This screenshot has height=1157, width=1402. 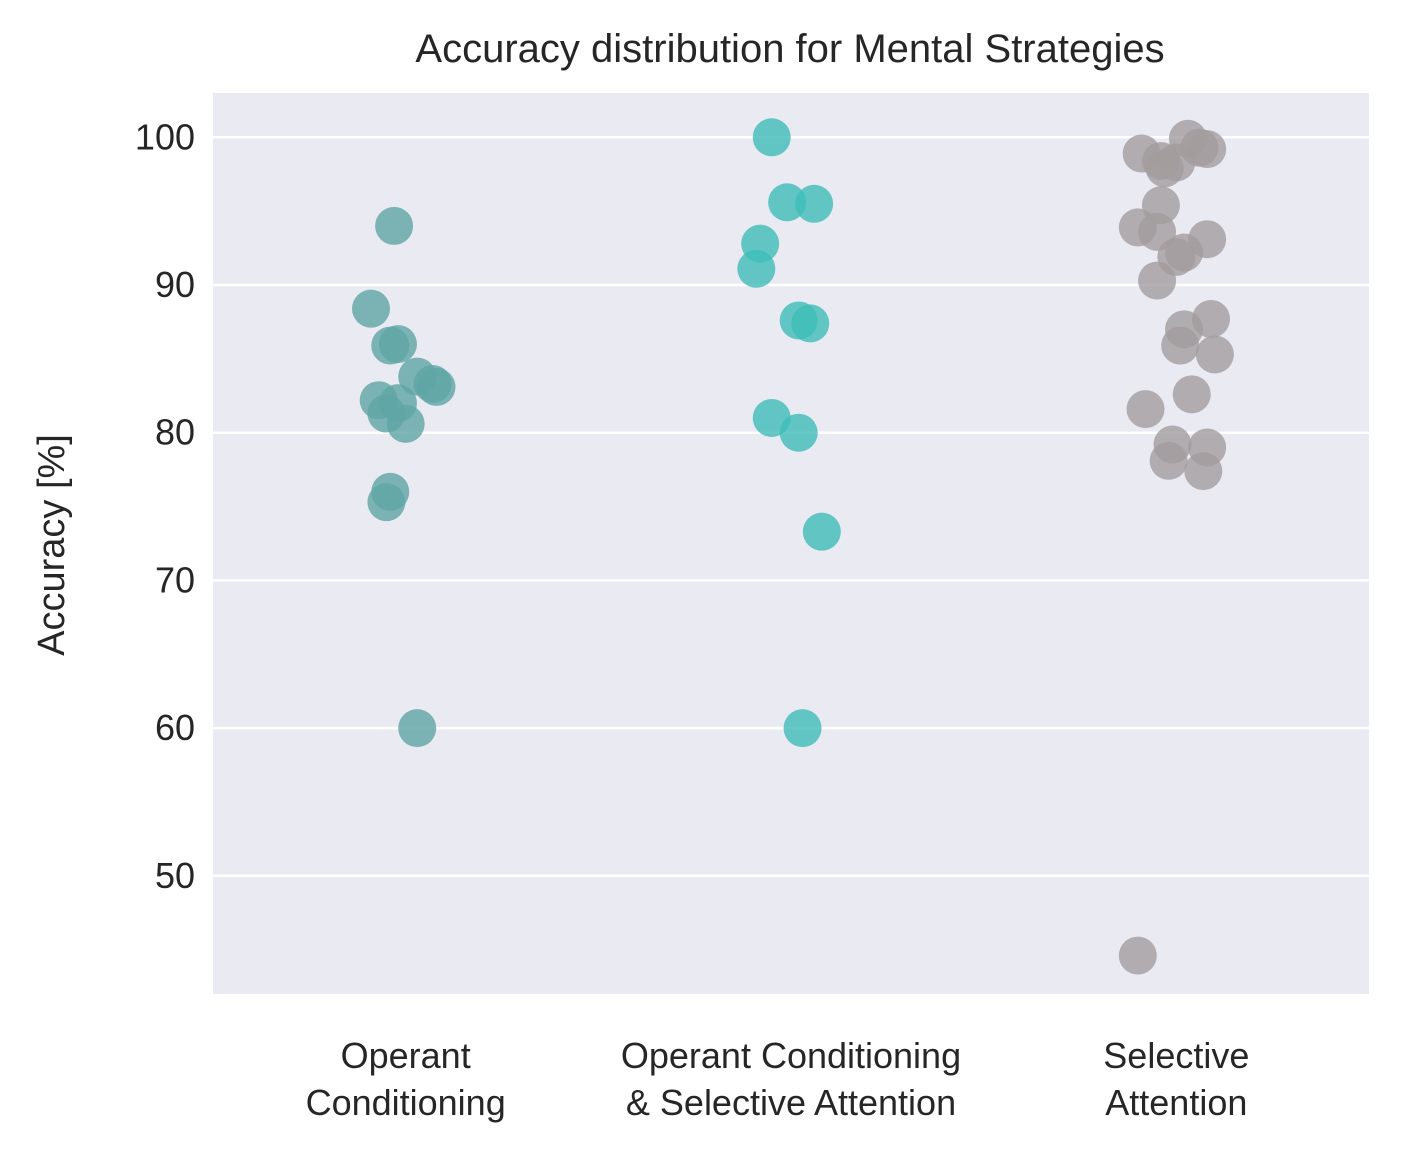 What do you see at coordinates (175, 579) in the screenshot?
I see `y-tick-label: 70` at bounding box center [175, 579].